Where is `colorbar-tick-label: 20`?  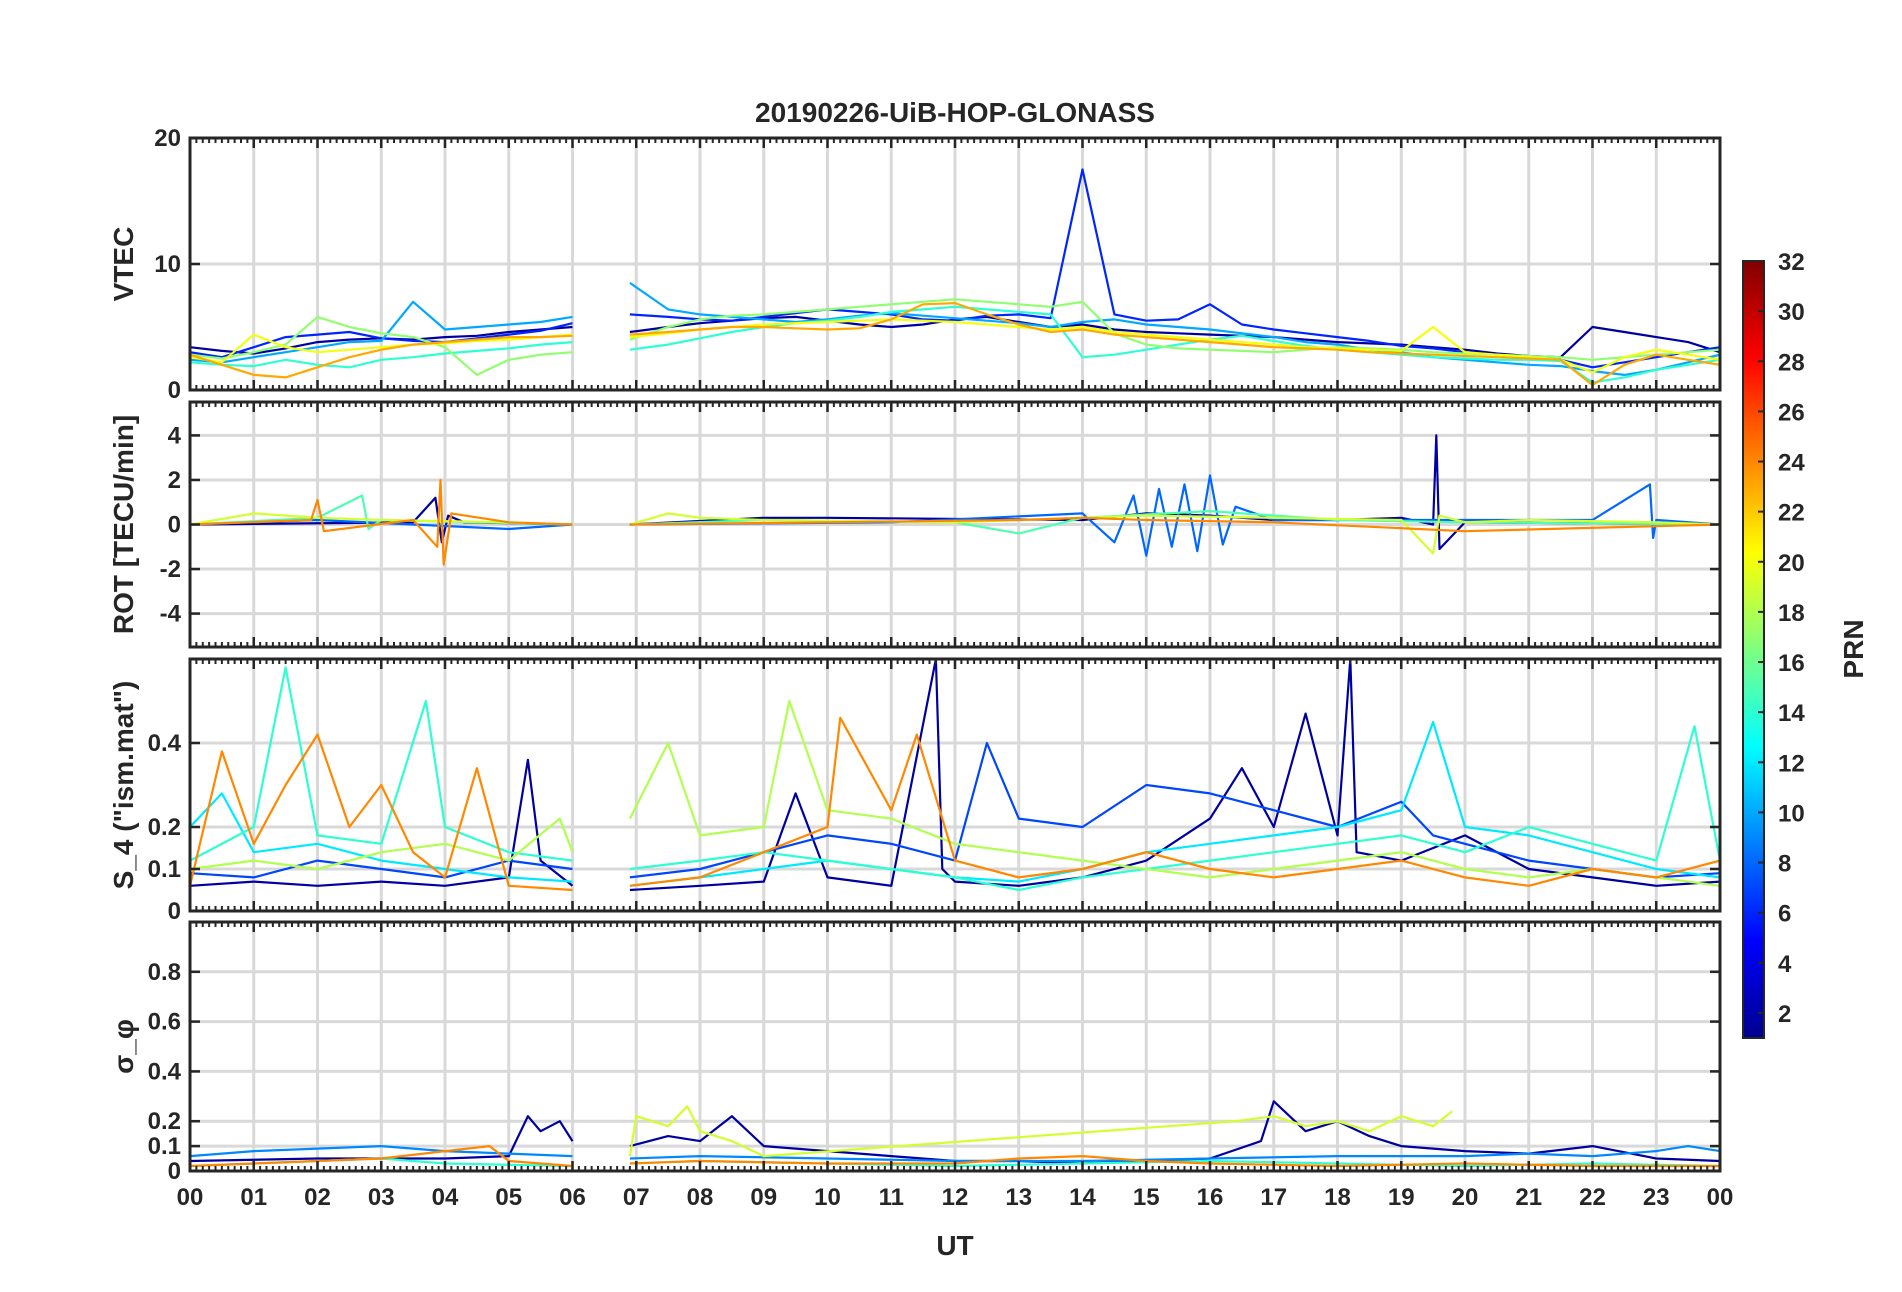
colorbar-tick-label: 20 is located at coordinates (1791, 563).